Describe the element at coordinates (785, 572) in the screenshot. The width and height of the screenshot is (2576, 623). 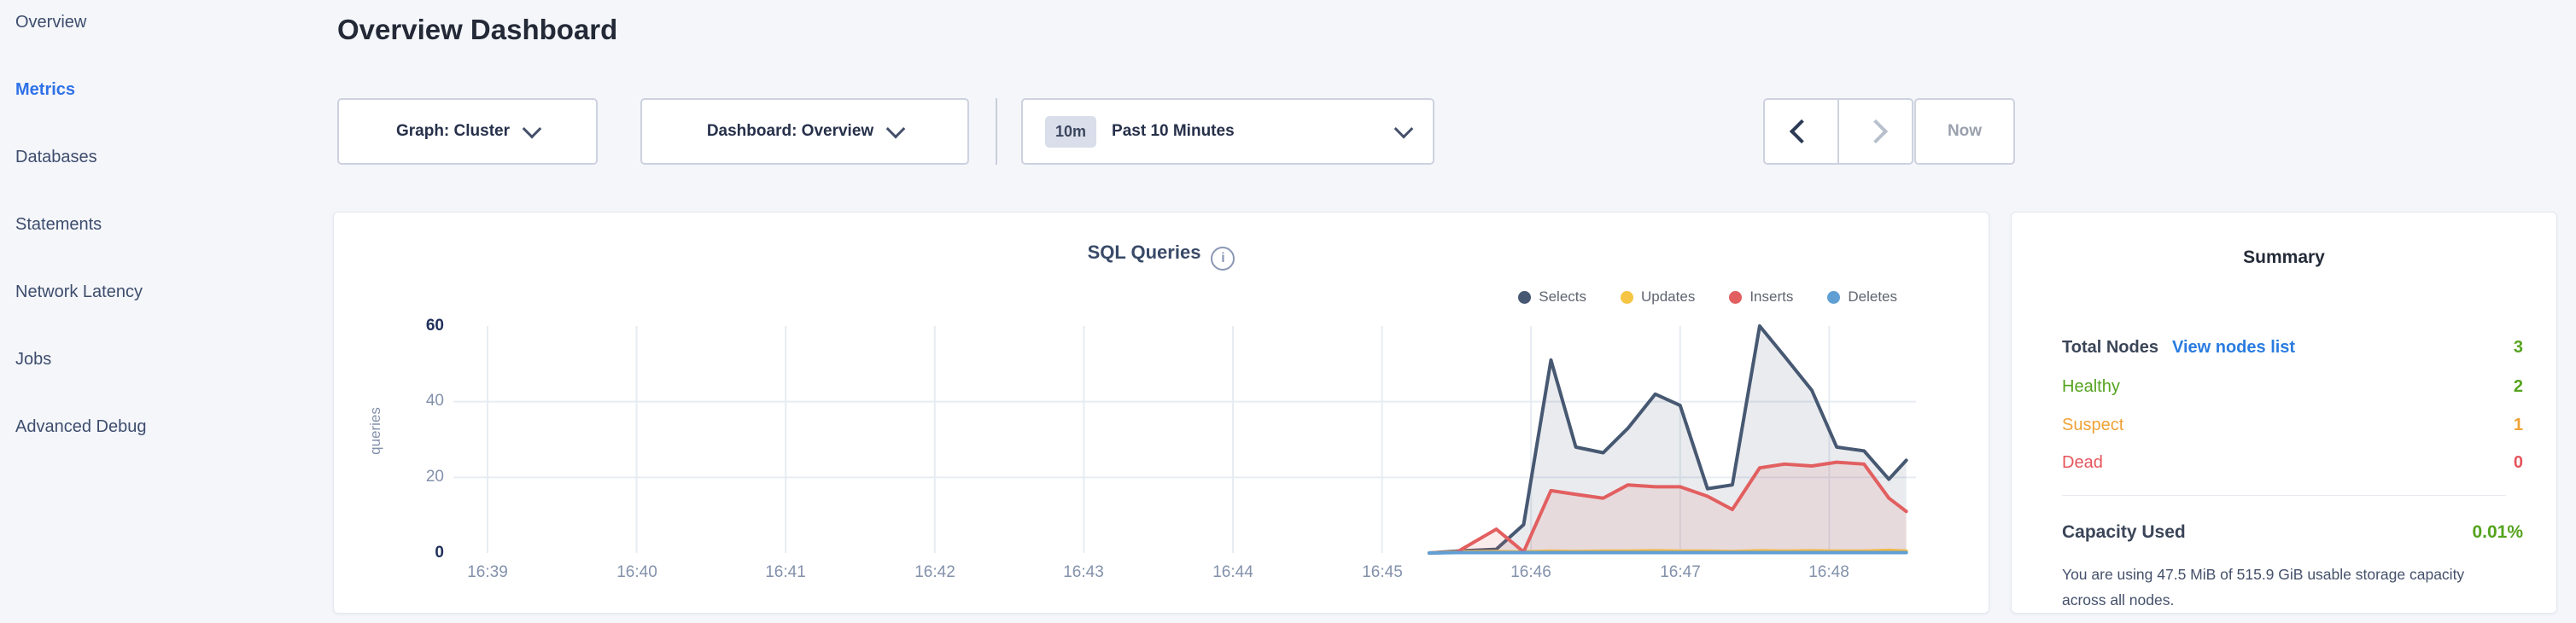
I see `x-tick: 16:41` at that location.